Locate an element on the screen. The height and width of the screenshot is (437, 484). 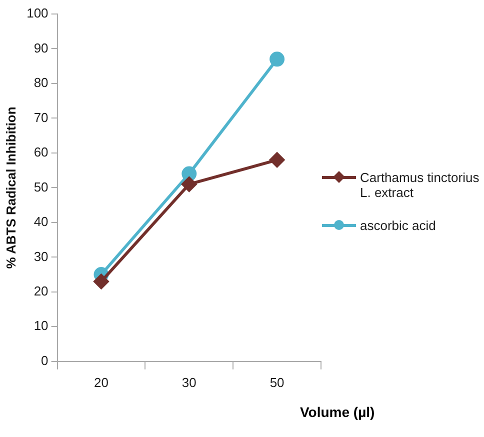
y-tick-label: 20 is located at coordinates (41, 291).